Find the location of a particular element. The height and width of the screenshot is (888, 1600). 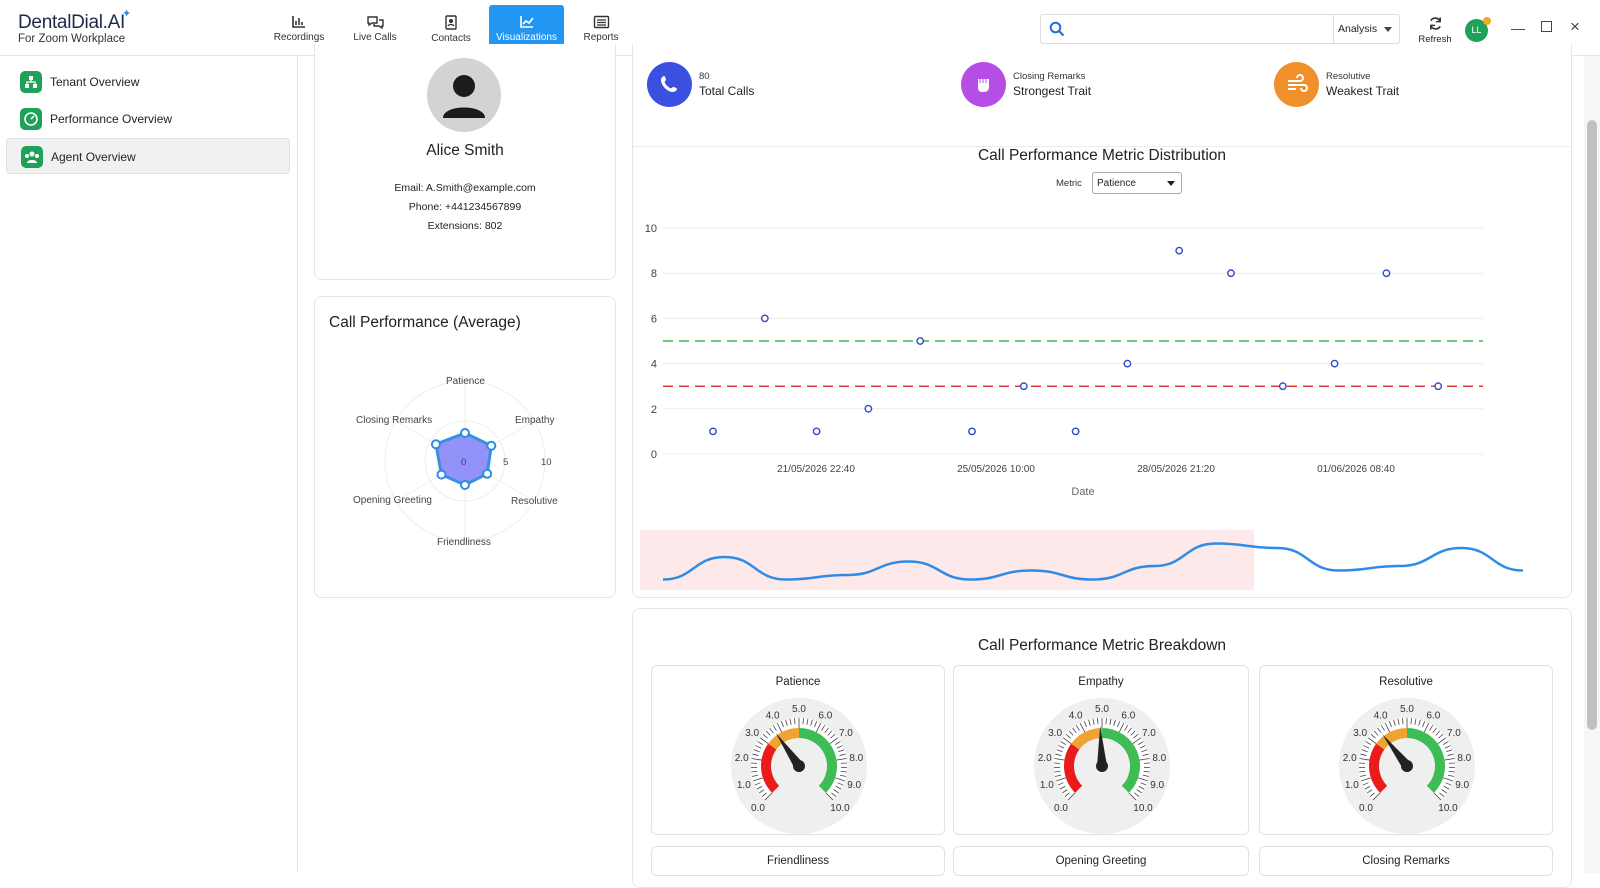

radar-tick-label: 10 is located at coordinates (546, 462).